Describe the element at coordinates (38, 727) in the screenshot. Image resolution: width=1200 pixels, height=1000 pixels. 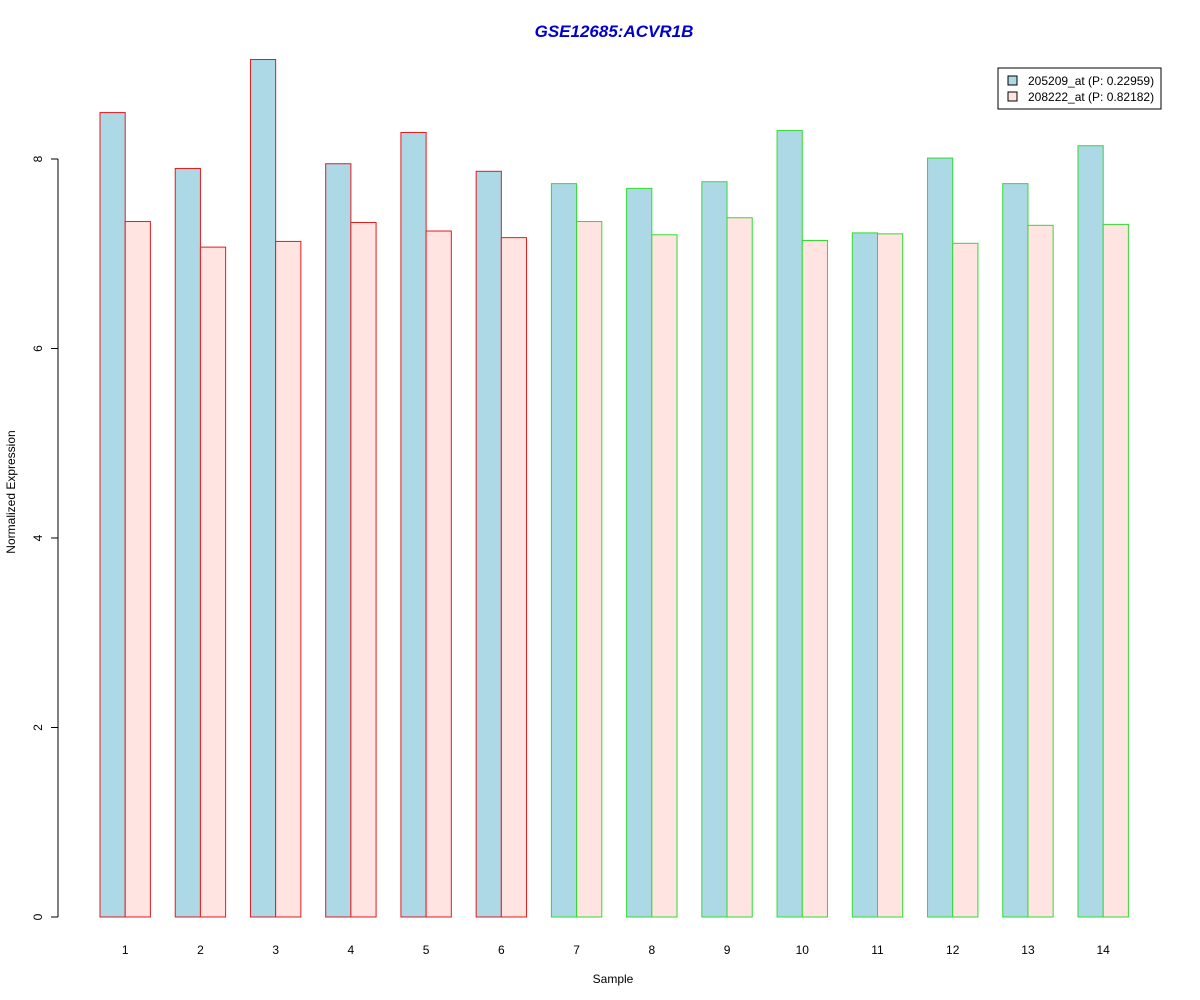
I see `y-tick-label: 2` at that location.